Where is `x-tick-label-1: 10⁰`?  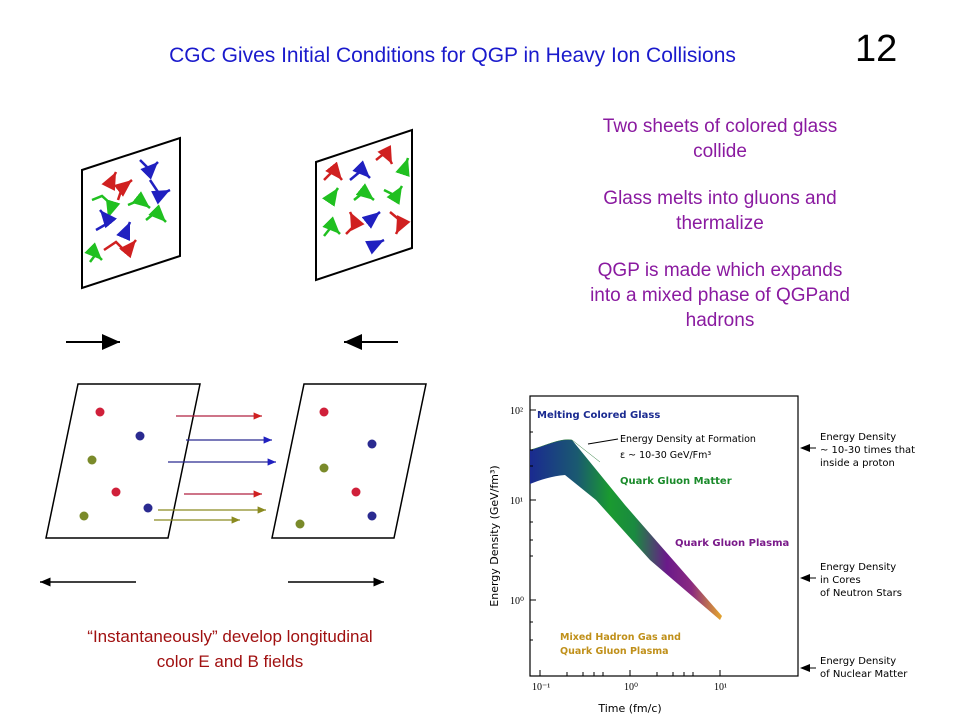
x-tick-label-1: 10⁰ is located at coordinates (631, 687).